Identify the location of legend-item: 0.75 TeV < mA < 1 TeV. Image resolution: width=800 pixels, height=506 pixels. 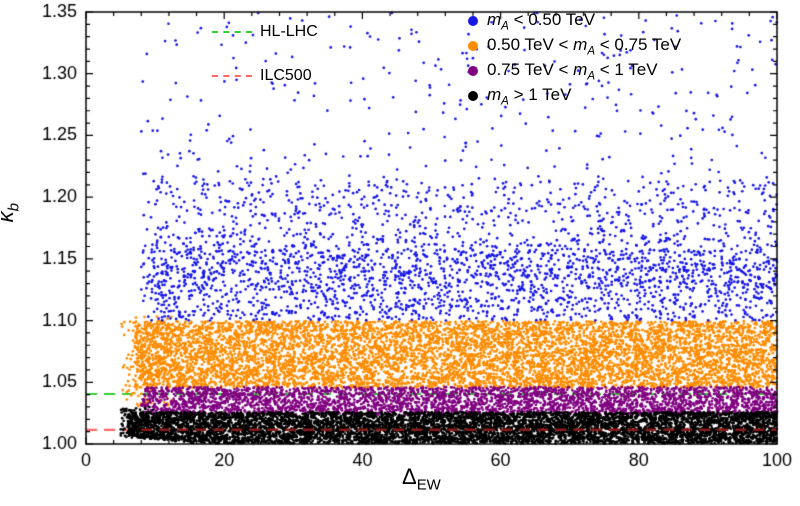
(574, 71).